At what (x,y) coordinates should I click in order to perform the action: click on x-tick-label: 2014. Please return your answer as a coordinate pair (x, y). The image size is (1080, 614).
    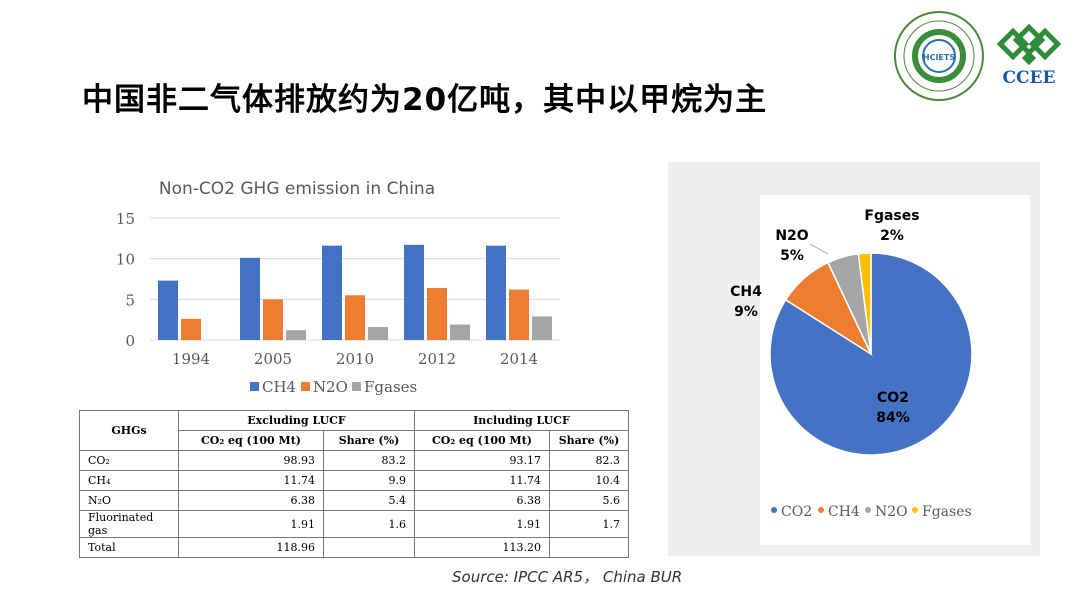
    Looking at the image, I should click on (519, 359).